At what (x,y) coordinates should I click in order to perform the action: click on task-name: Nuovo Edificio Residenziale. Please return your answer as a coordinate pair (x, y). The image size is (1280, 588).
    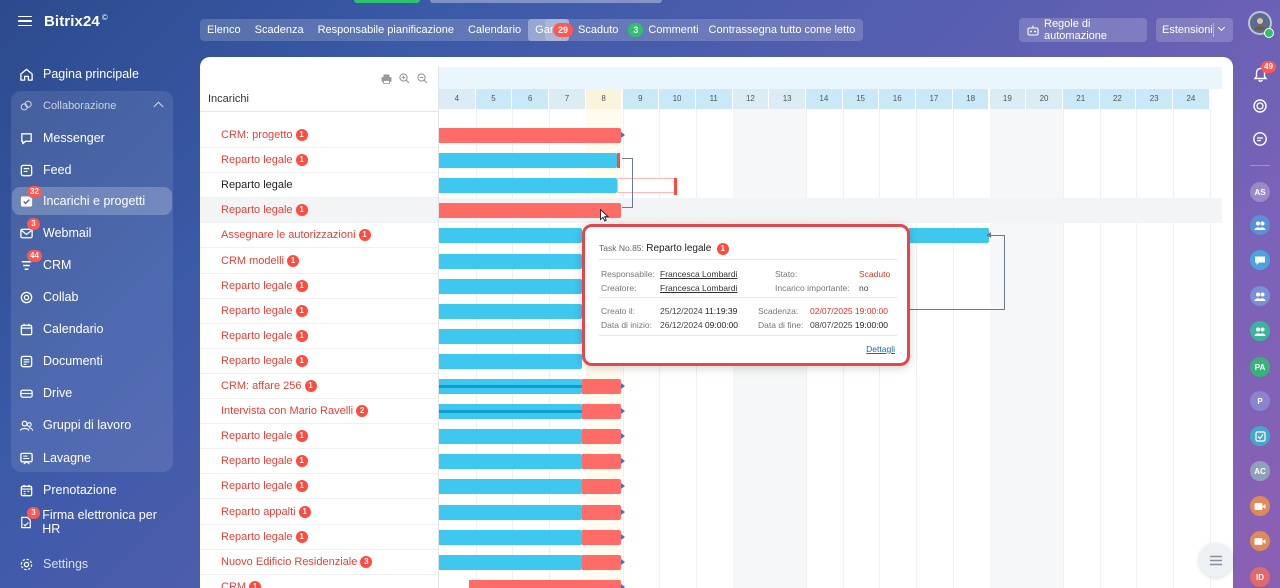
    Looking at the image, I should click on (289, 561).